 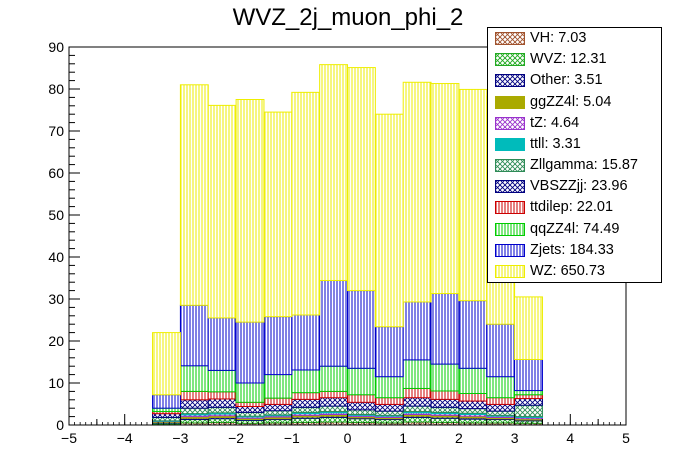 What do you see at coordinates (575, 251) in the screenshot?
I see `legend-entry: Zjets: 184.33` at bounding box center [575, 251].